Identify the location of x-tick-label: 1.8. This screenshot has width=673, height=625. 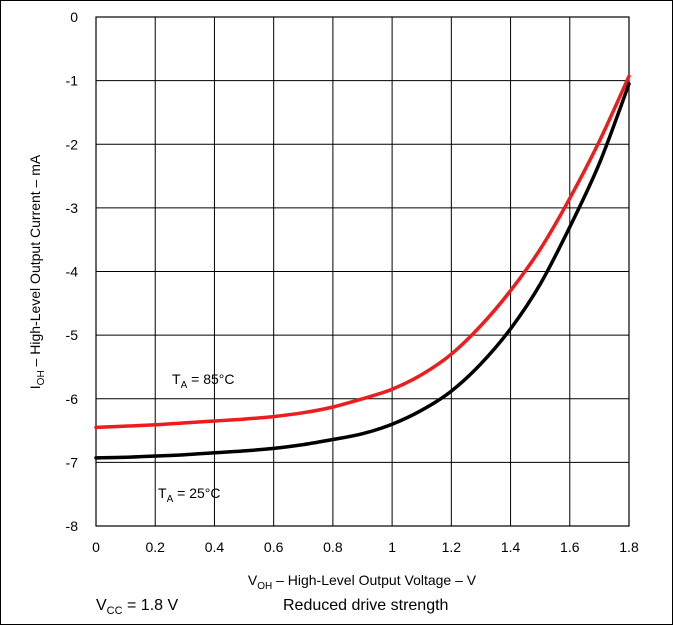
(629, 547).